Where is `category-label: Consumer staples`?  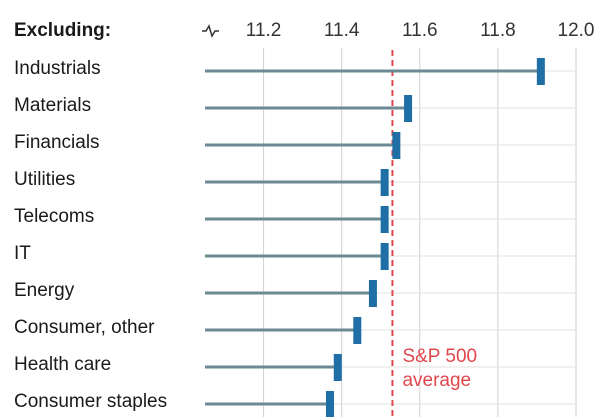
category-label: Consumer staples is located at coordinates (90, 401).